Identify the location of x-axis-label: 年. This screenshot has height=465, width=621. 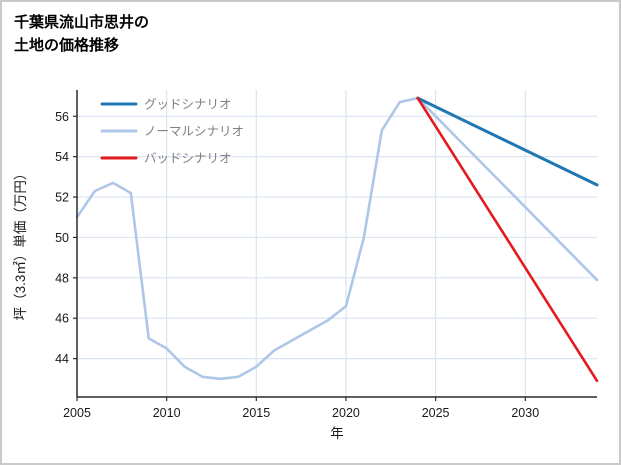
(337, 433).